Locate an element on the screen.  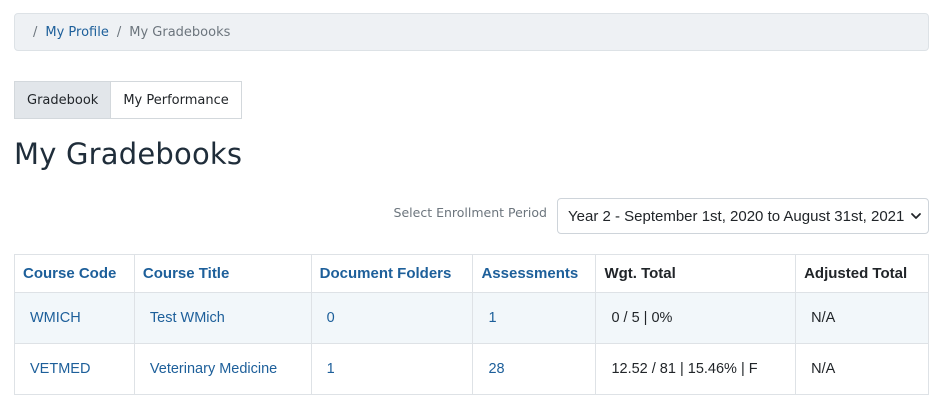
cell-course-title: Veterinary Medicine is located at coordinates (222, 369).